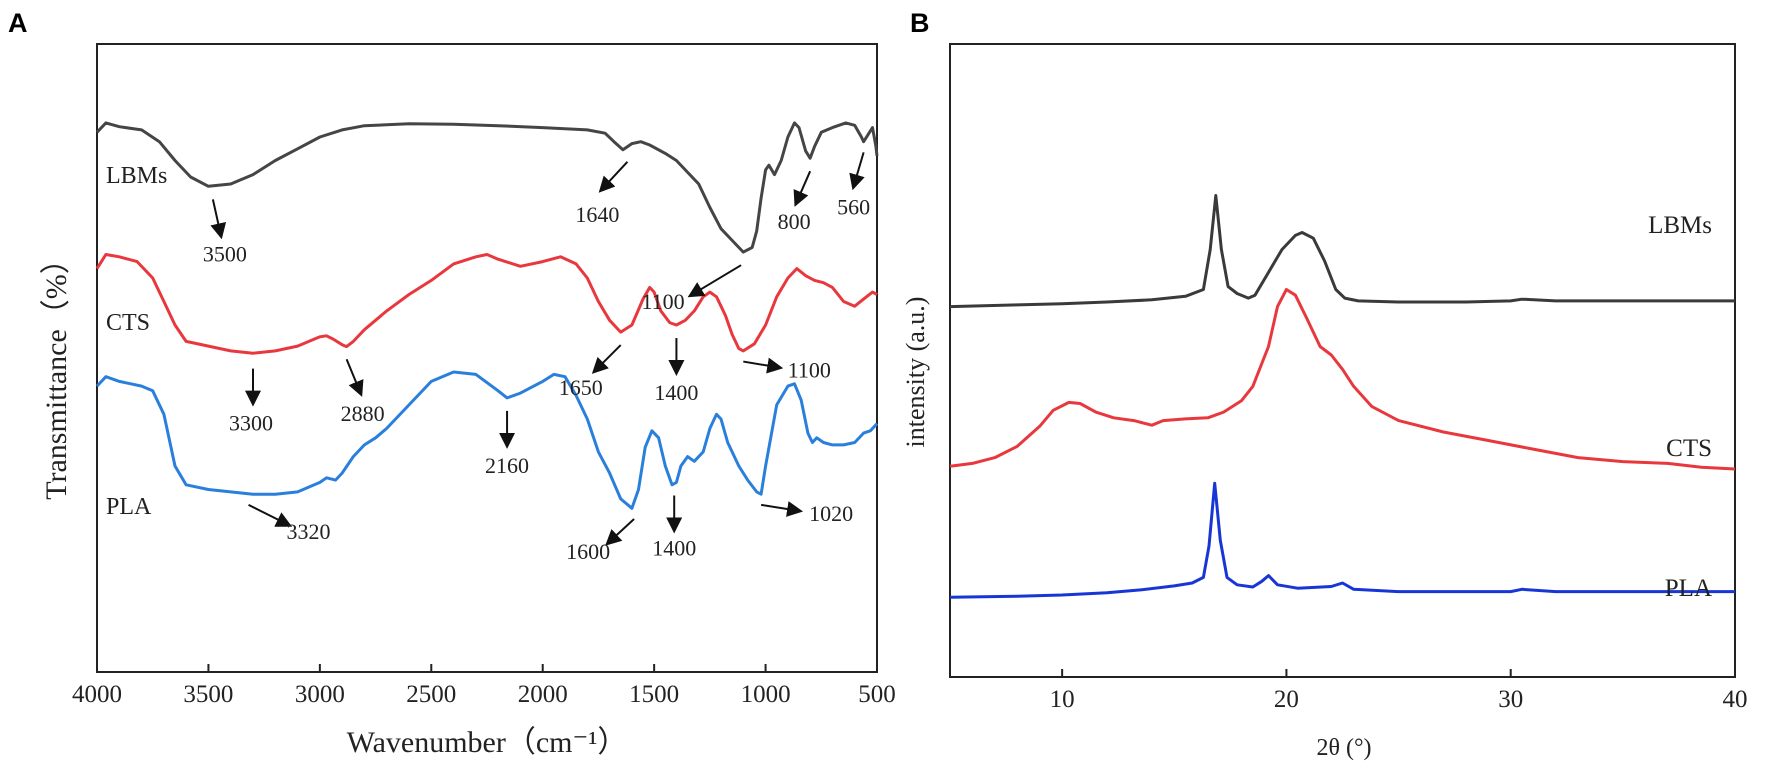 The width and height of the screenshot is (1775, 775). I want to click on x-tick-label-b-30: 30, so click(1510, 699).